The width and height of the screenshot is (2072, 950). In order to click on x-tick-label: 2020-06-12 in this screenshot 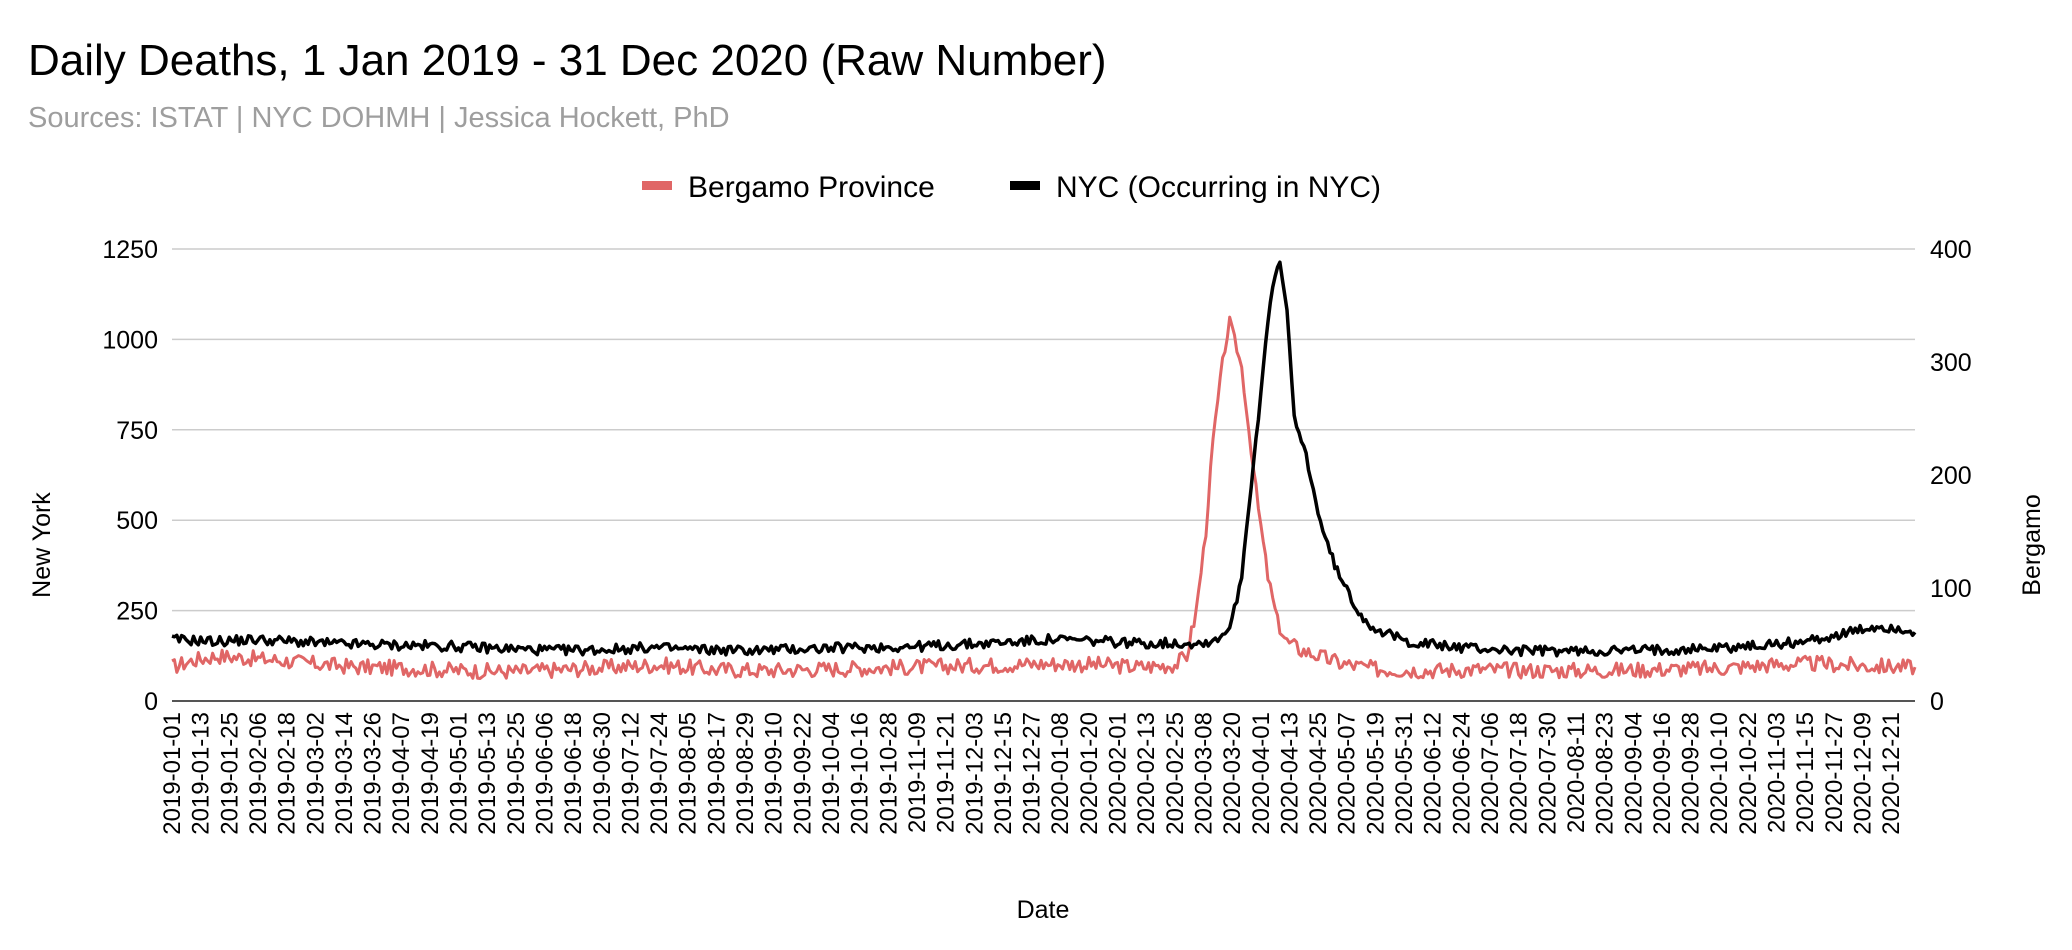, I will do `click(1433, 773)`.